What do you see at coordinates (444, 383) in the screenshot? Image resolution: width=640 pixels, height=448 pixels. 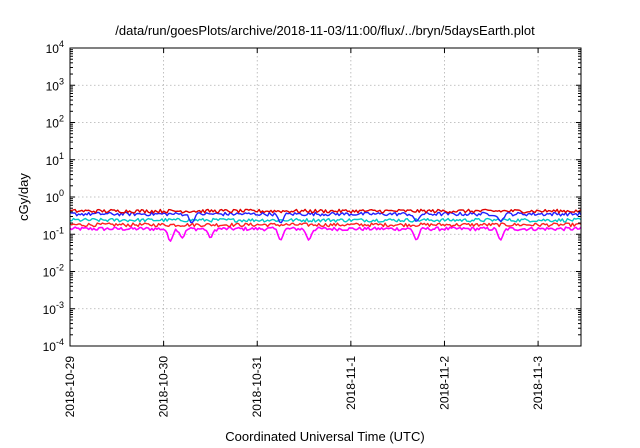 I see `x-tick-label: 2018-11-2` at bounding box center [444, 383].